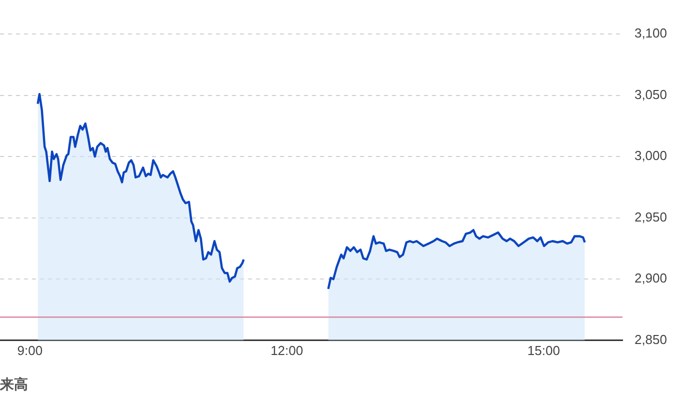 The height and width of the screenshot is (403, 683). I want to click on y-tick-label: 3,050, so click(651, 94).